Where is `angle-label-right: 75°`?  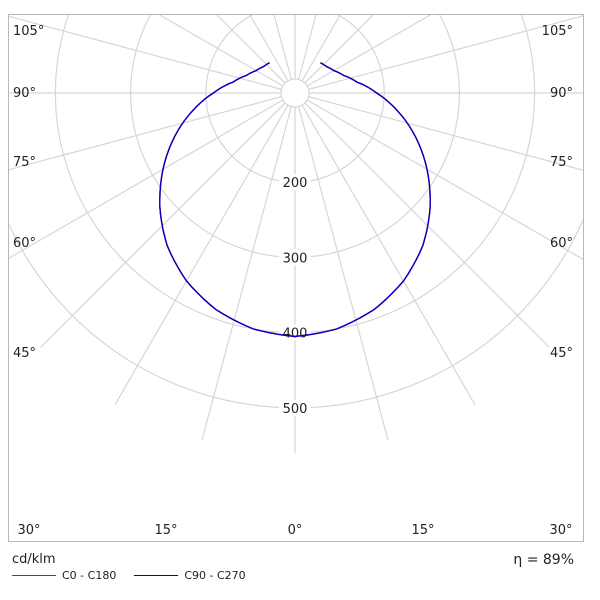 angle-label-right: 75° is located at coordinates (561, 162).